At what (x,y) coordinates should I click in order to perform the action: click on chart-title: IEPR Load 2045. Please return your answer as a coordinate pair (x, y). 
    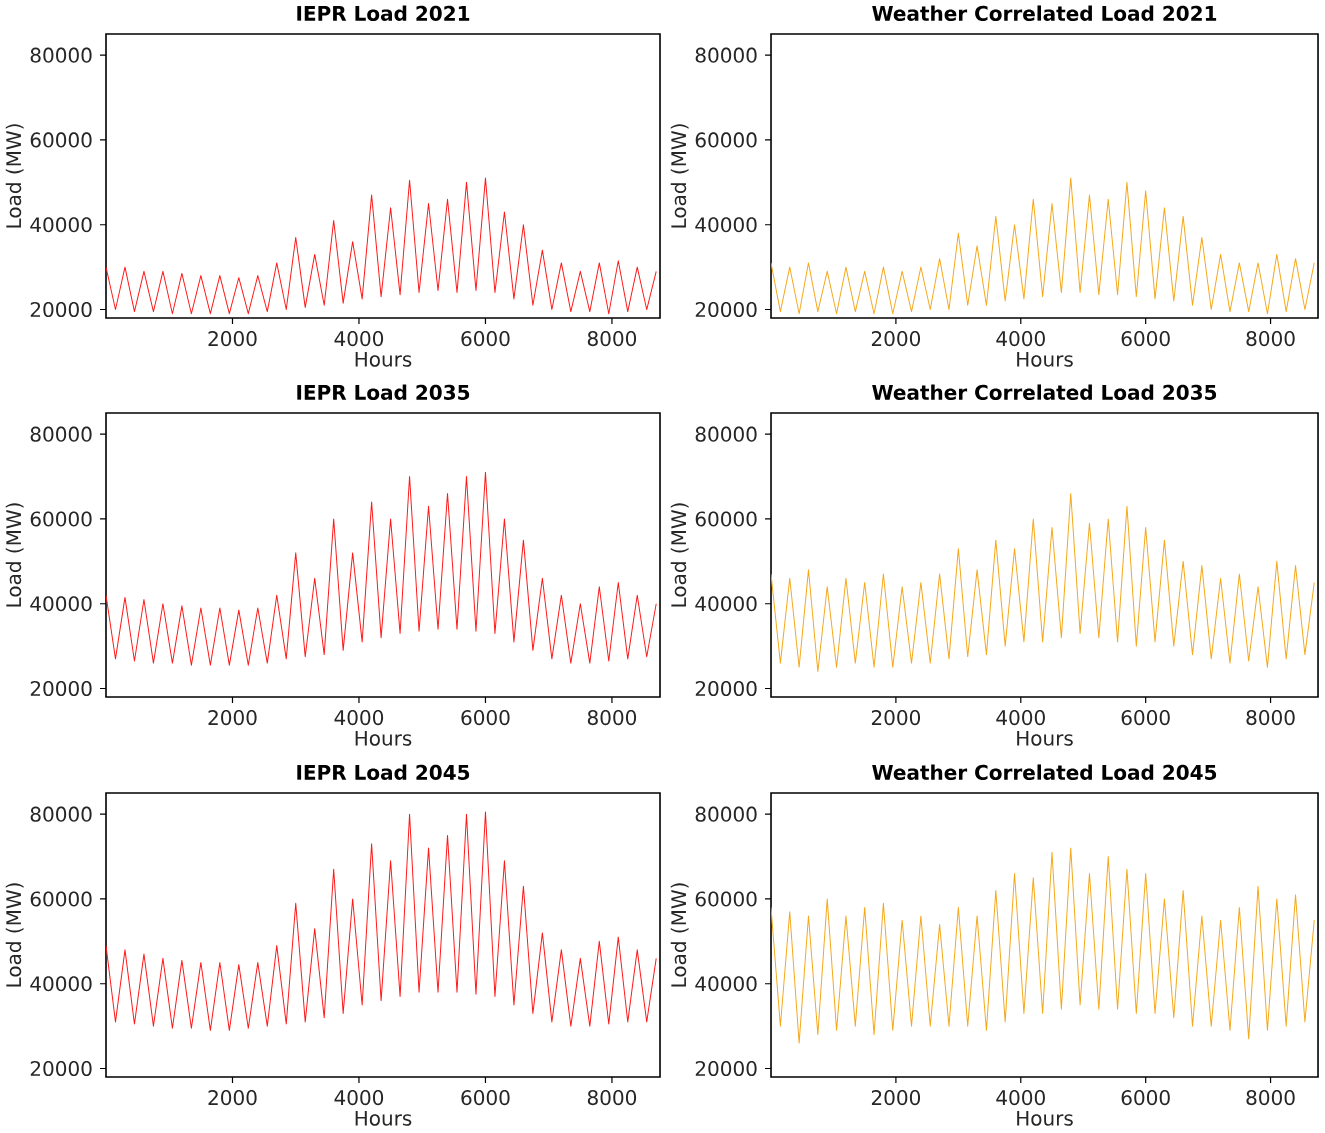
    Looking at the image, I should click on (383, 772).